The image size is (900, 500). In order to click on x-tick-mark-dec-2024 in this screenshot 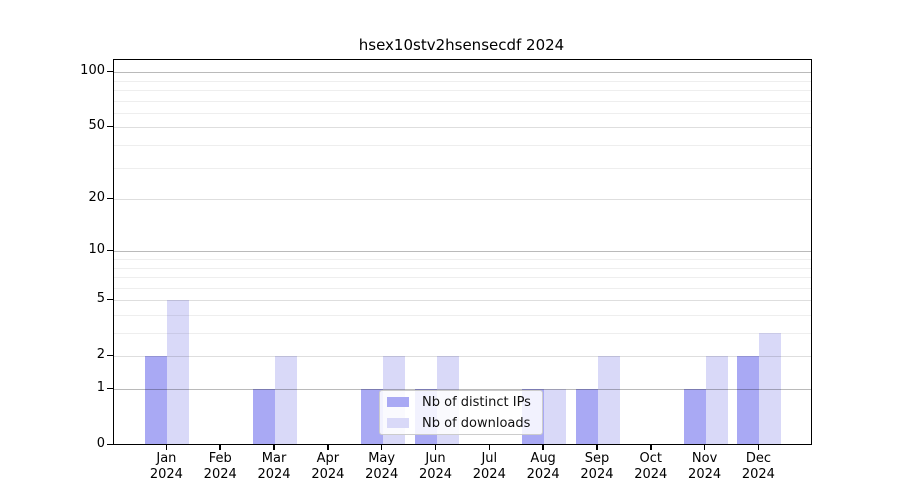, I will do `click(758, 447)`.